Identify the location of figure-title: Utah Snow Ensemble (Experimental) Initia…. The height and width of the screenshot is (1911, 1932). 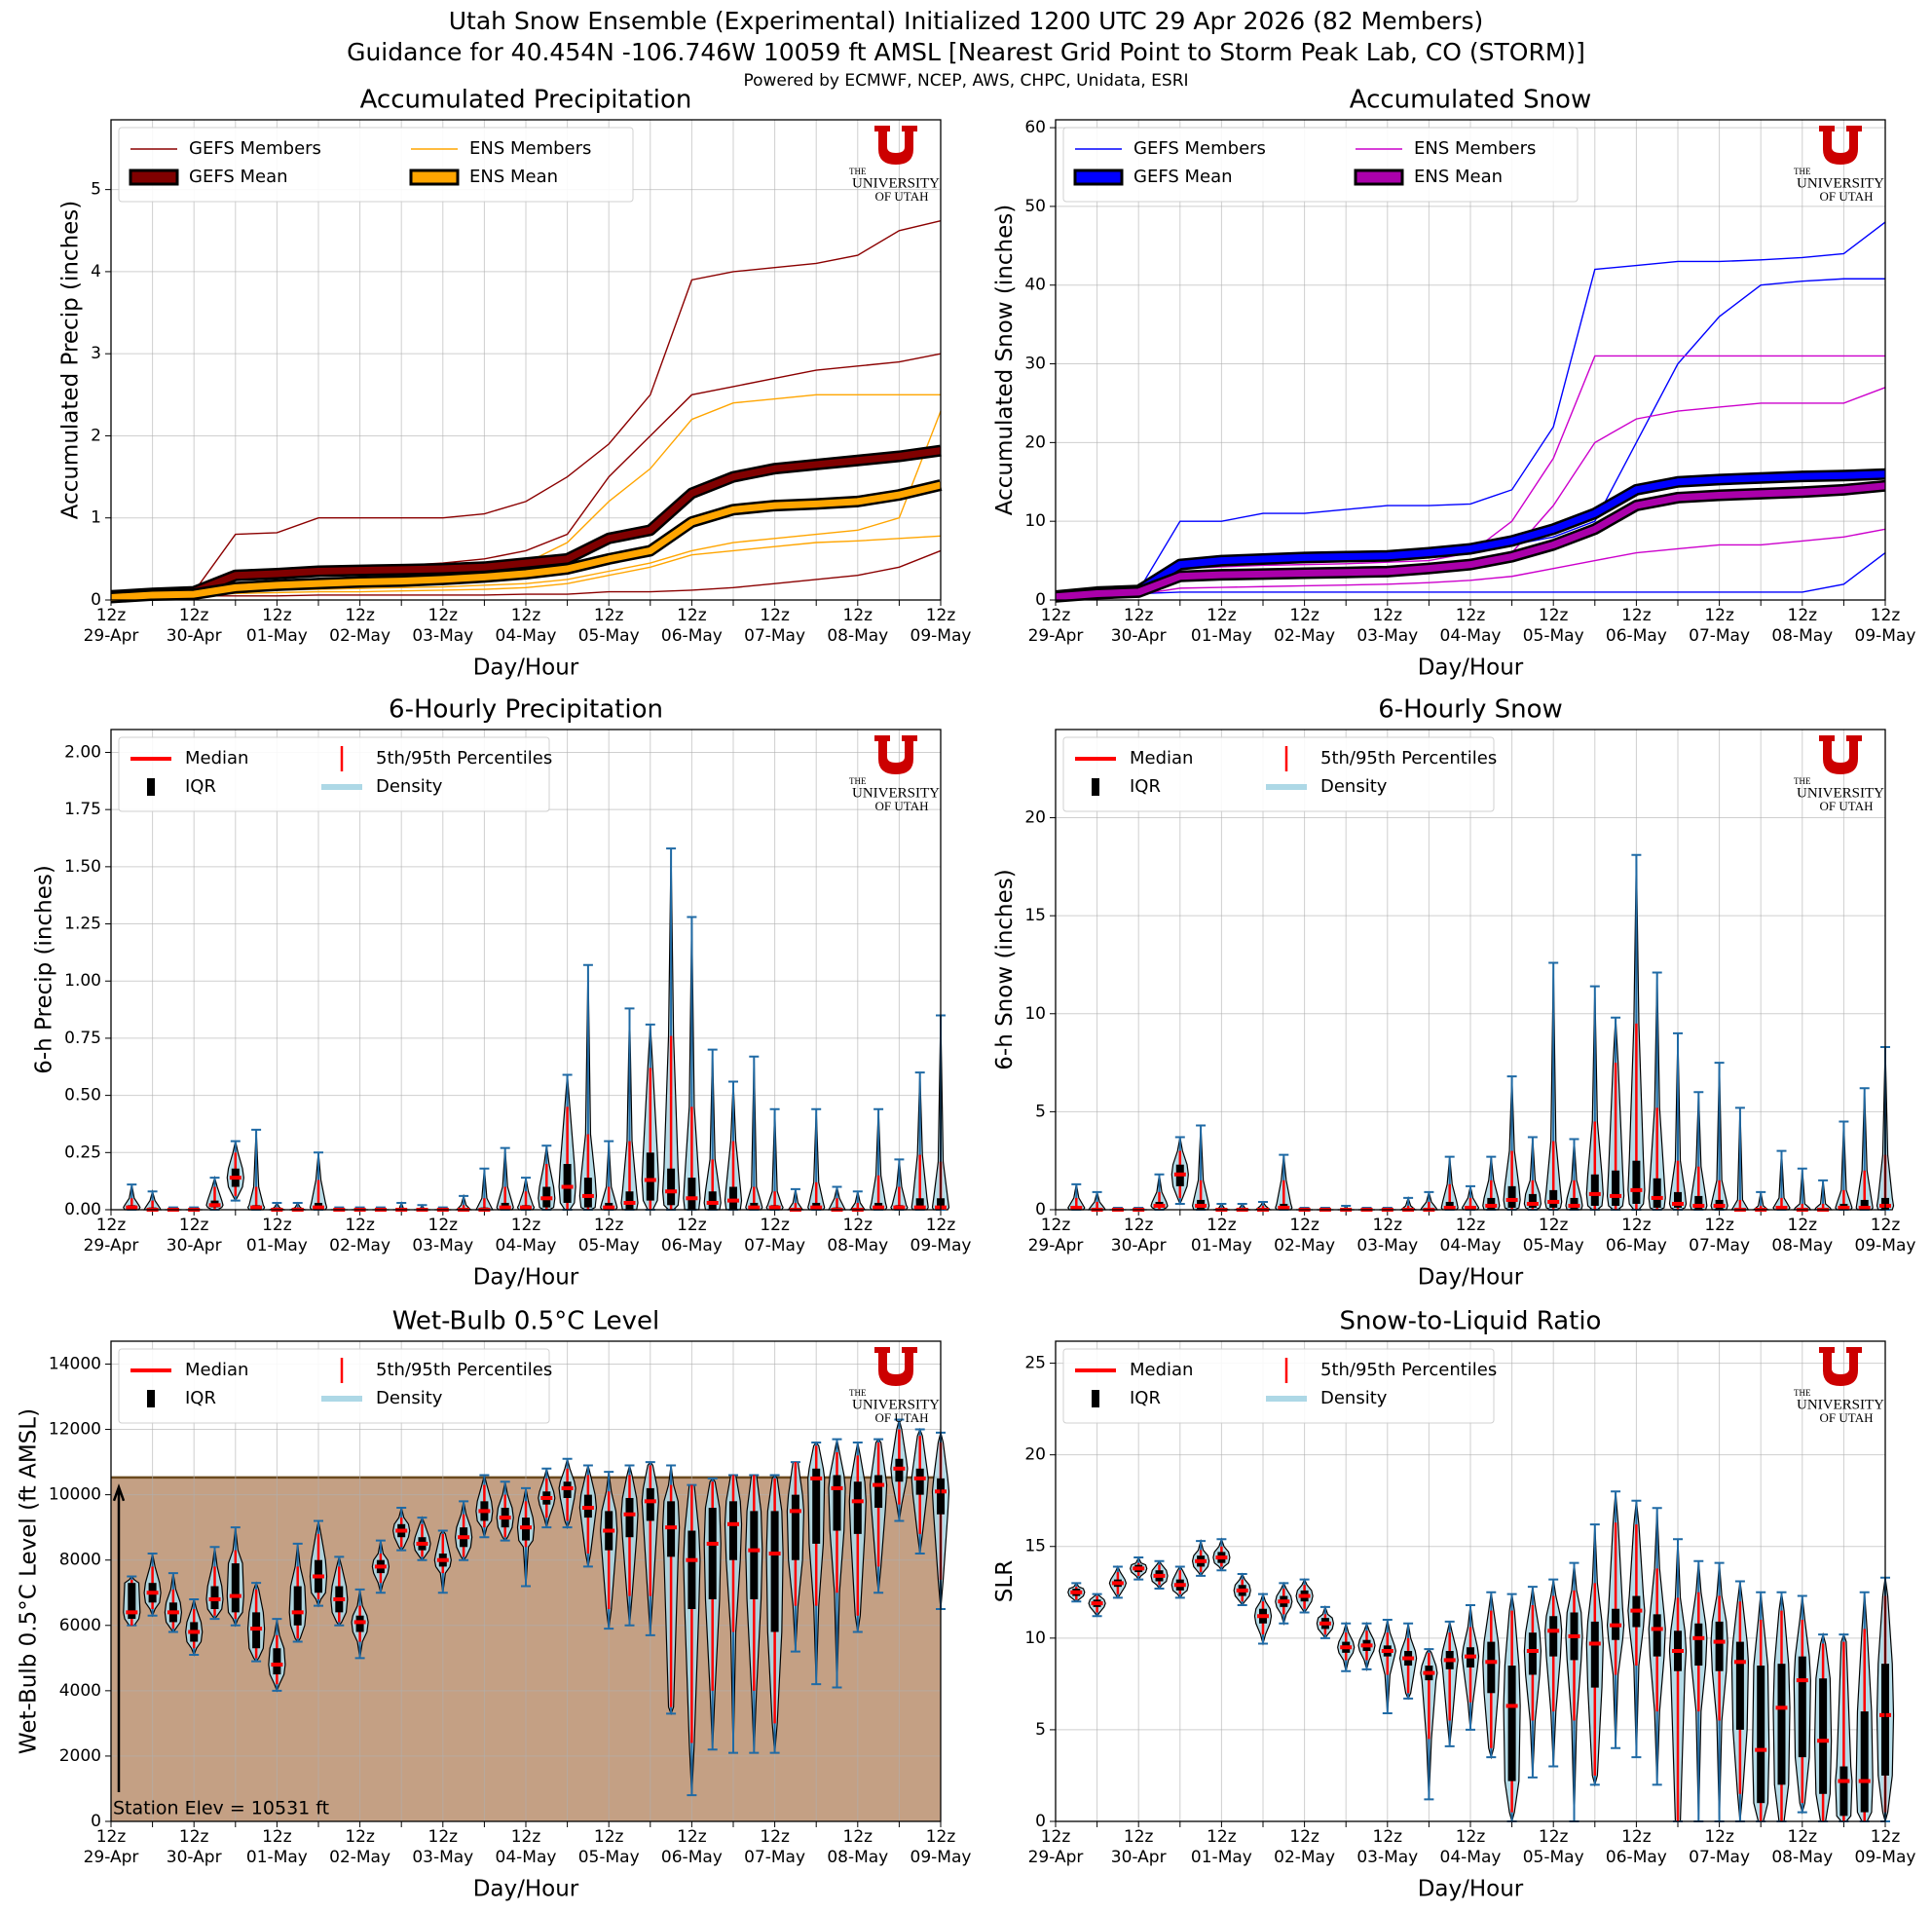
(967, 21).